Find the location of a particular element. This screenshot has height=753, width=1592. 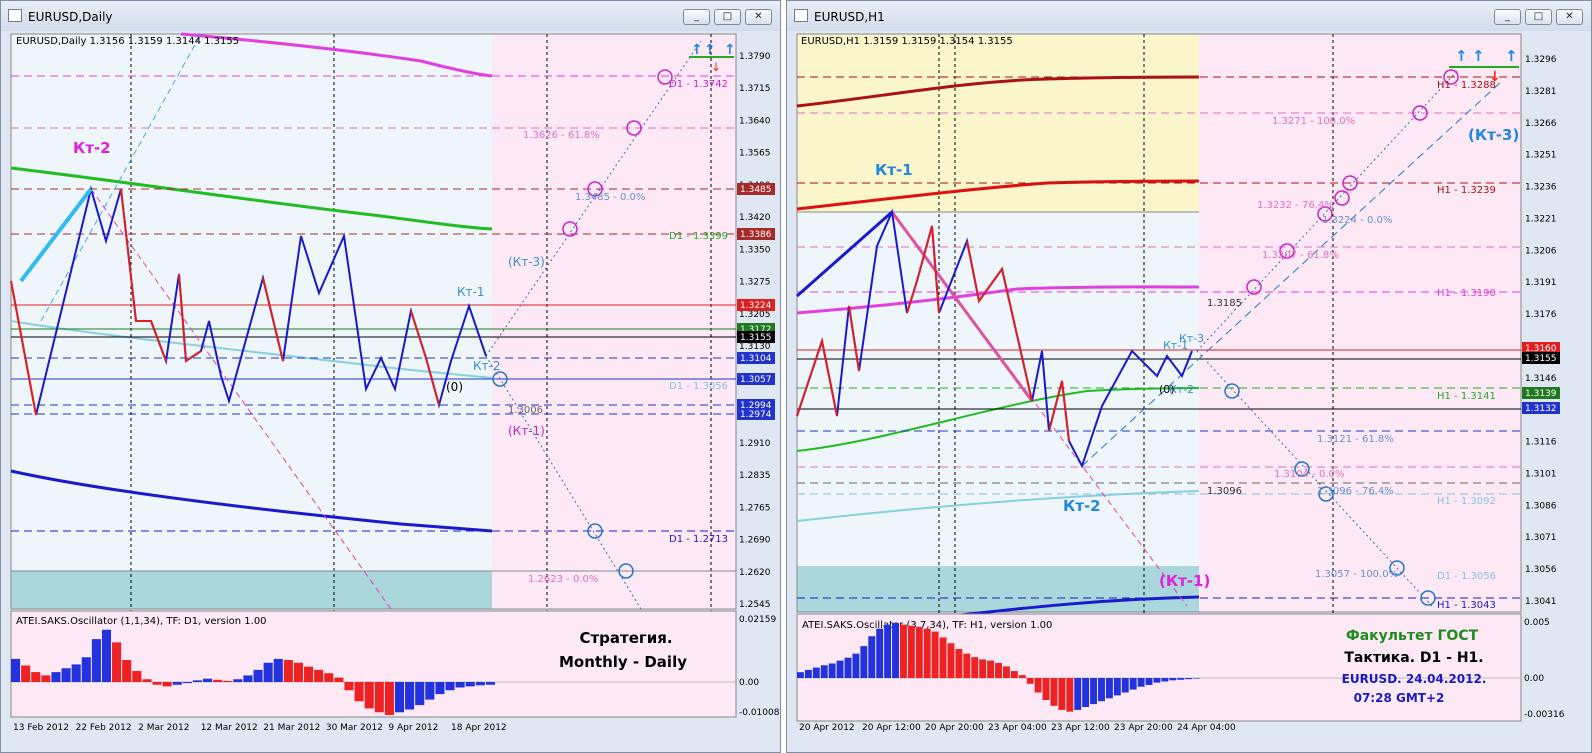

level-label: D1 - 1.2713 is located at coordinates (698, 539).